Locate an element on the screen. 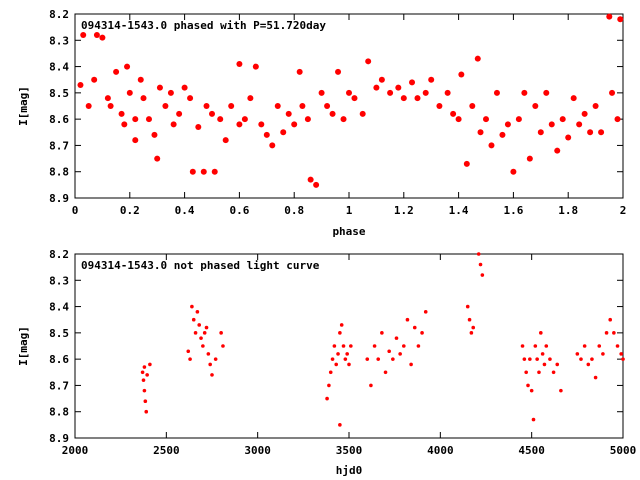  y-tick-label: 8.9 is located at coordinates (59, 198).